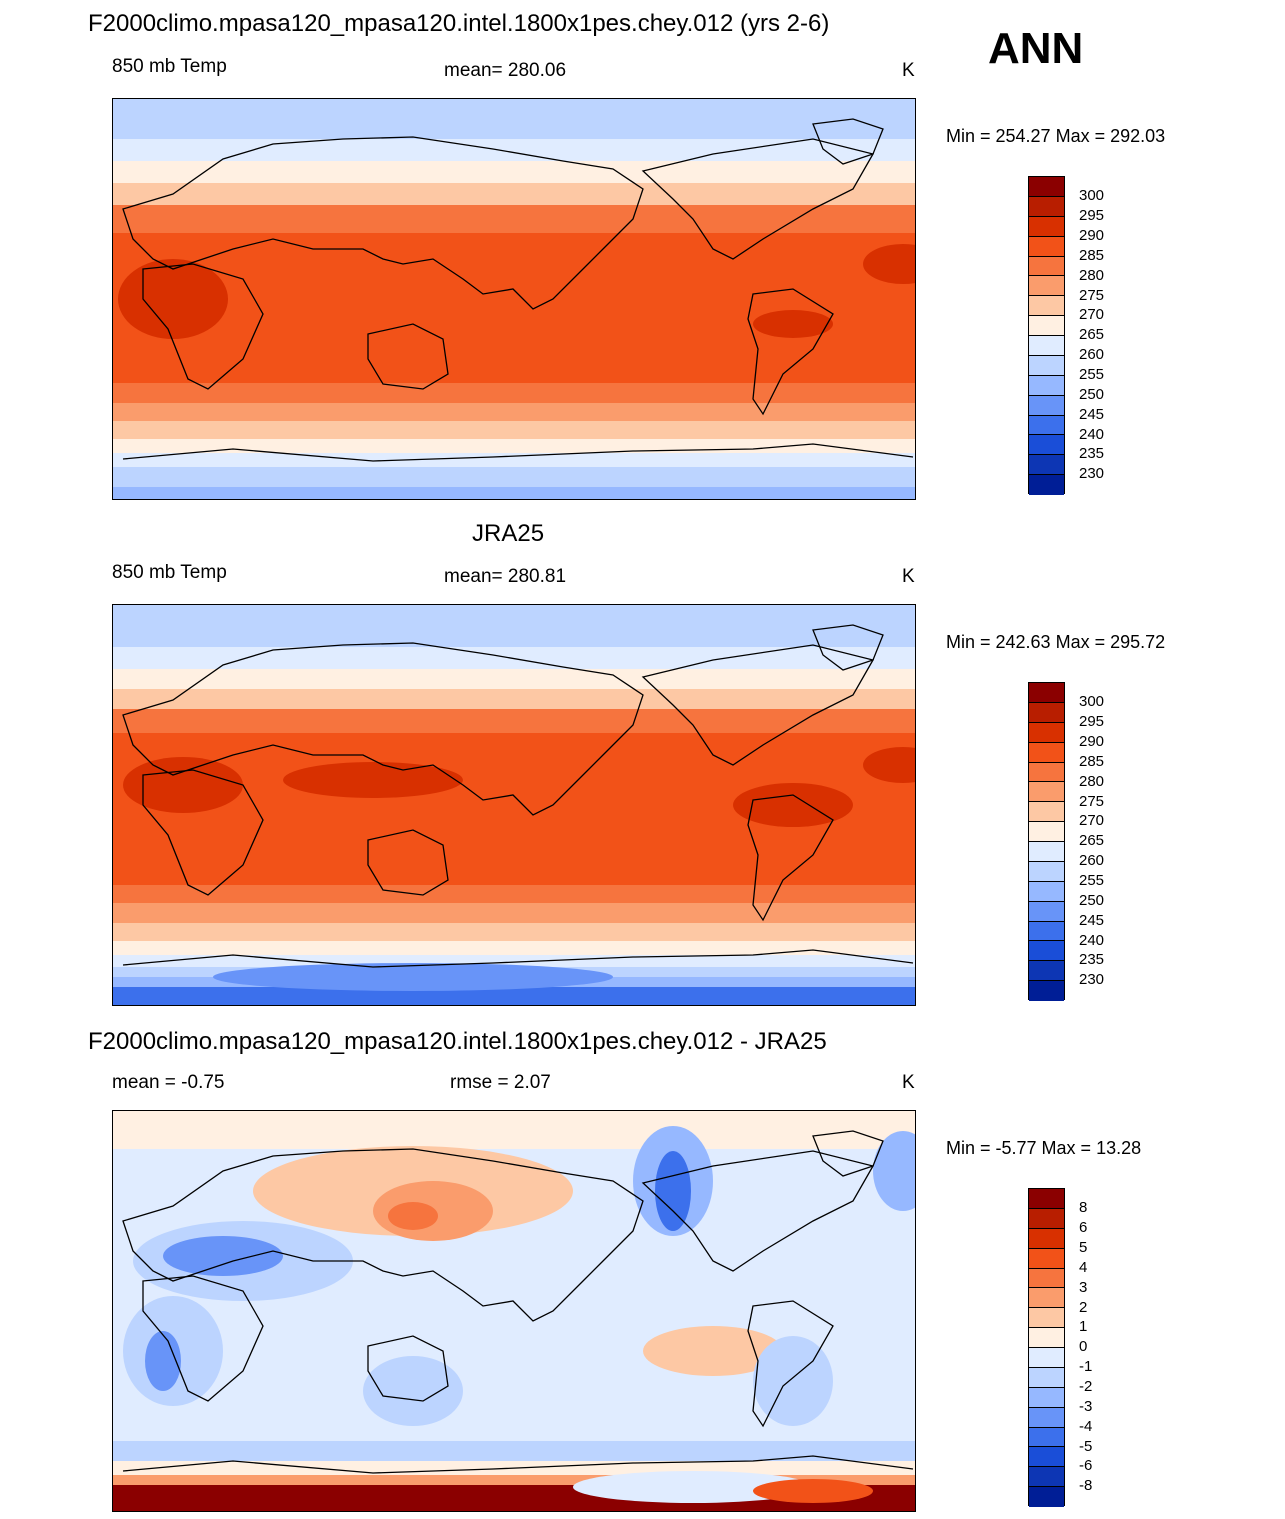 Image resolution: width=1285 pixels, height=1519 pixels. Describe the element at coordinates (1086, 1426) in the screenshot. I see `colorbar-tick-label: -4` at that location.